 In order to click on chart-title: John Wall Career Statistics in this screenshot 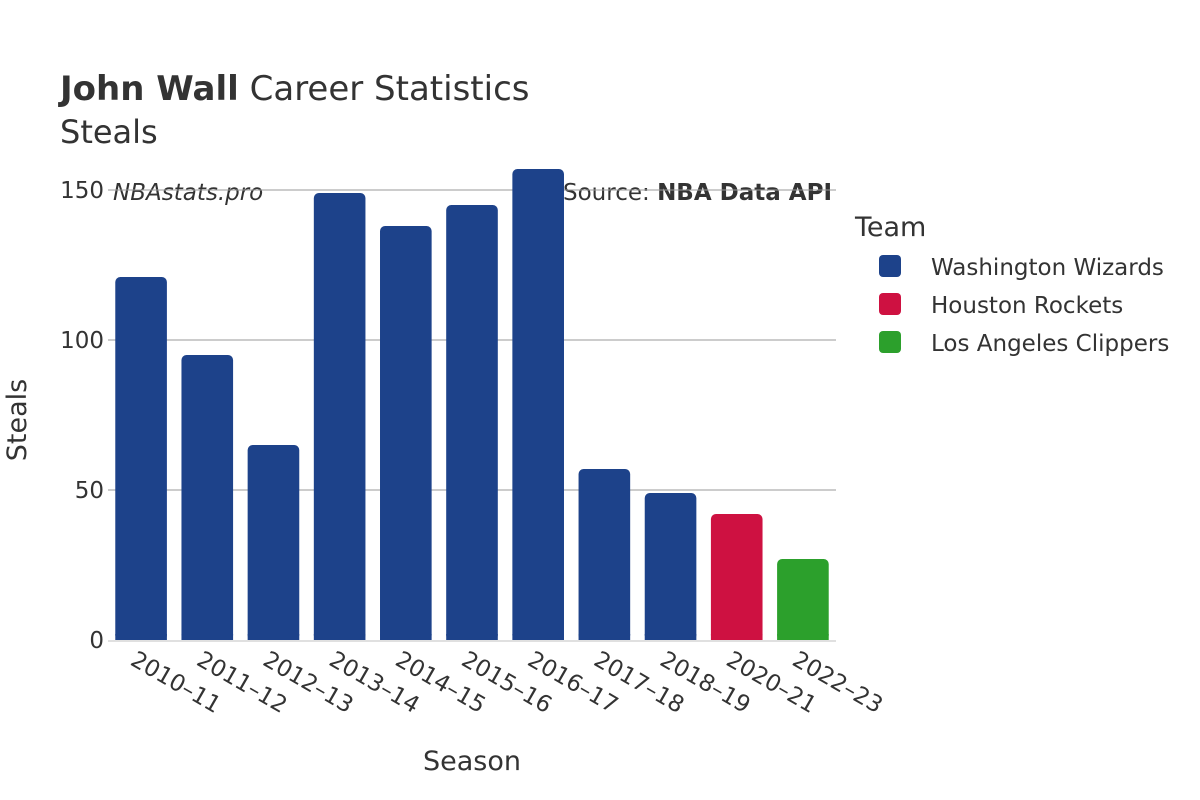, I will do `click(293, 89)`.